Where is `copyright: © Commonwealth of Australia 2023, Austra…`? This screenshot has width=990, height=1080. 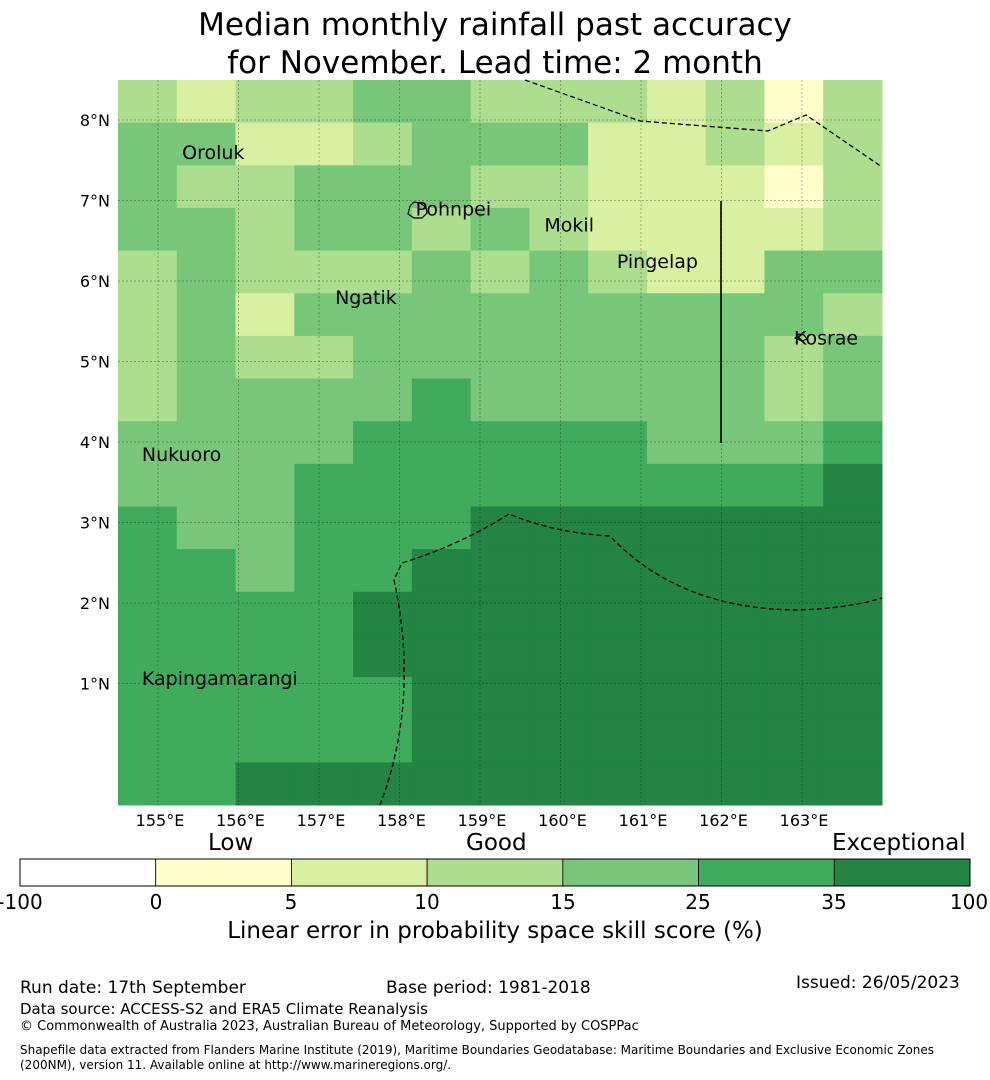
copyright: © Commonwealth of Australia 2023, Austra… is located at coordinates (329, 1026).